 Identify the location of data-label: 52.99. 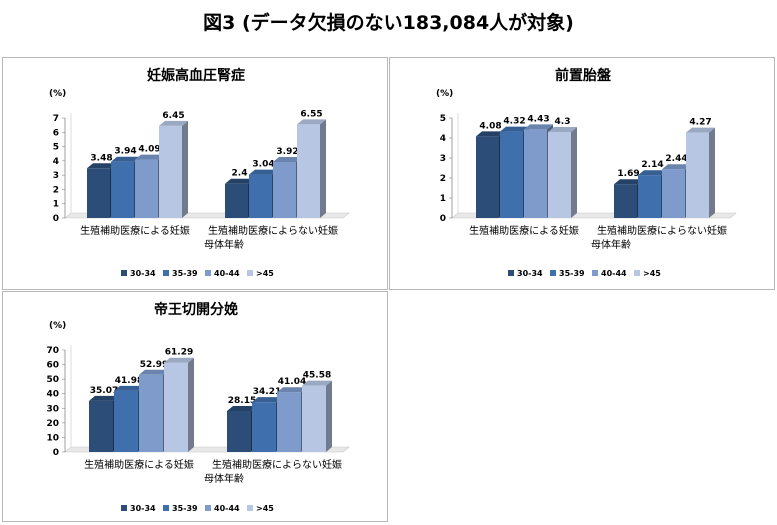
(154, 365).